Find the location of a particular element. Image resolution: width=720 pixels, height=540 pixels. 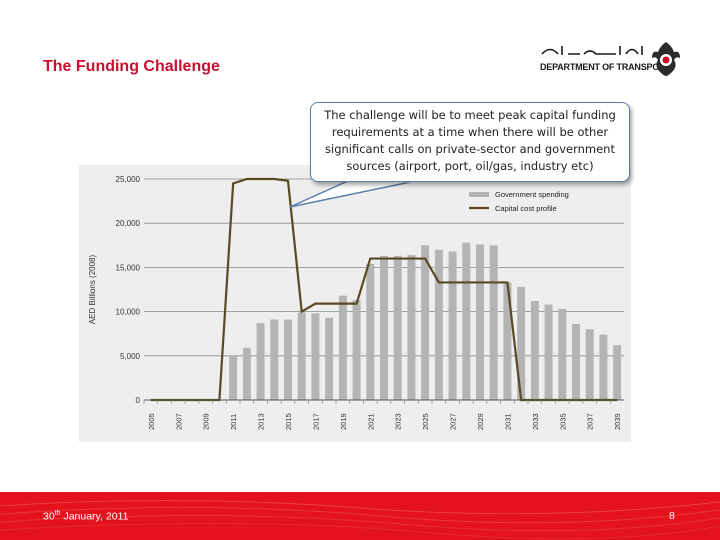

logo-arabic-calligraphy is located at coordinates (592, 50).